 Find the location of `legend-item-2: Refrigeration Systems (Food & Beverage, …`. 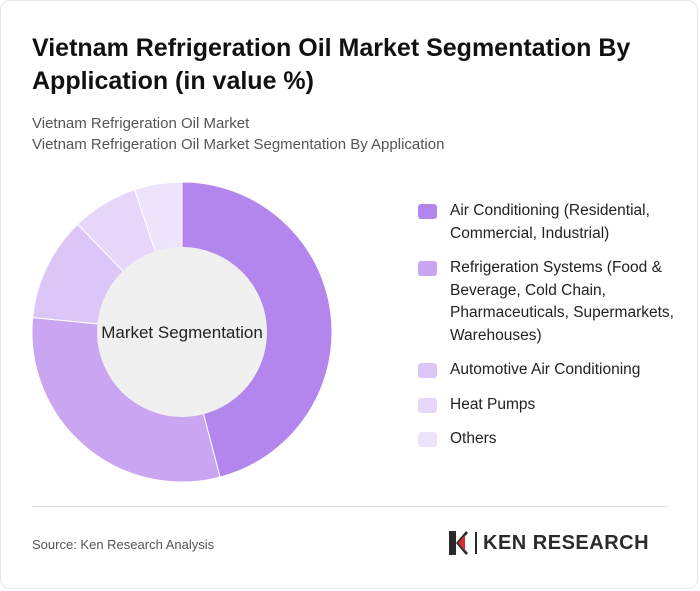

legend-item-2: Refrigeration Systems (Food & Beverage, … is located at coordinates (548, 302).